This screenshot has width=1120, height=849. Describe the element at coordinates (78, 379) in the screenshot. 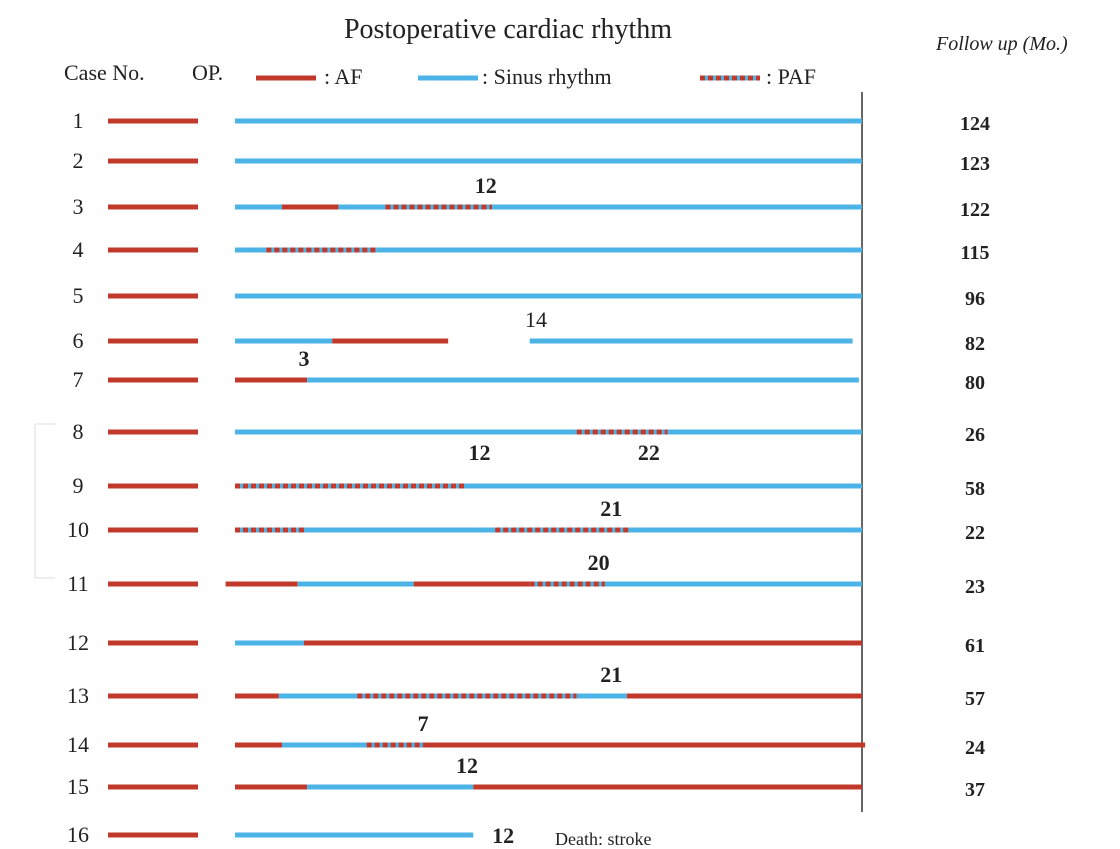

I see `case-number: 7` at that location.